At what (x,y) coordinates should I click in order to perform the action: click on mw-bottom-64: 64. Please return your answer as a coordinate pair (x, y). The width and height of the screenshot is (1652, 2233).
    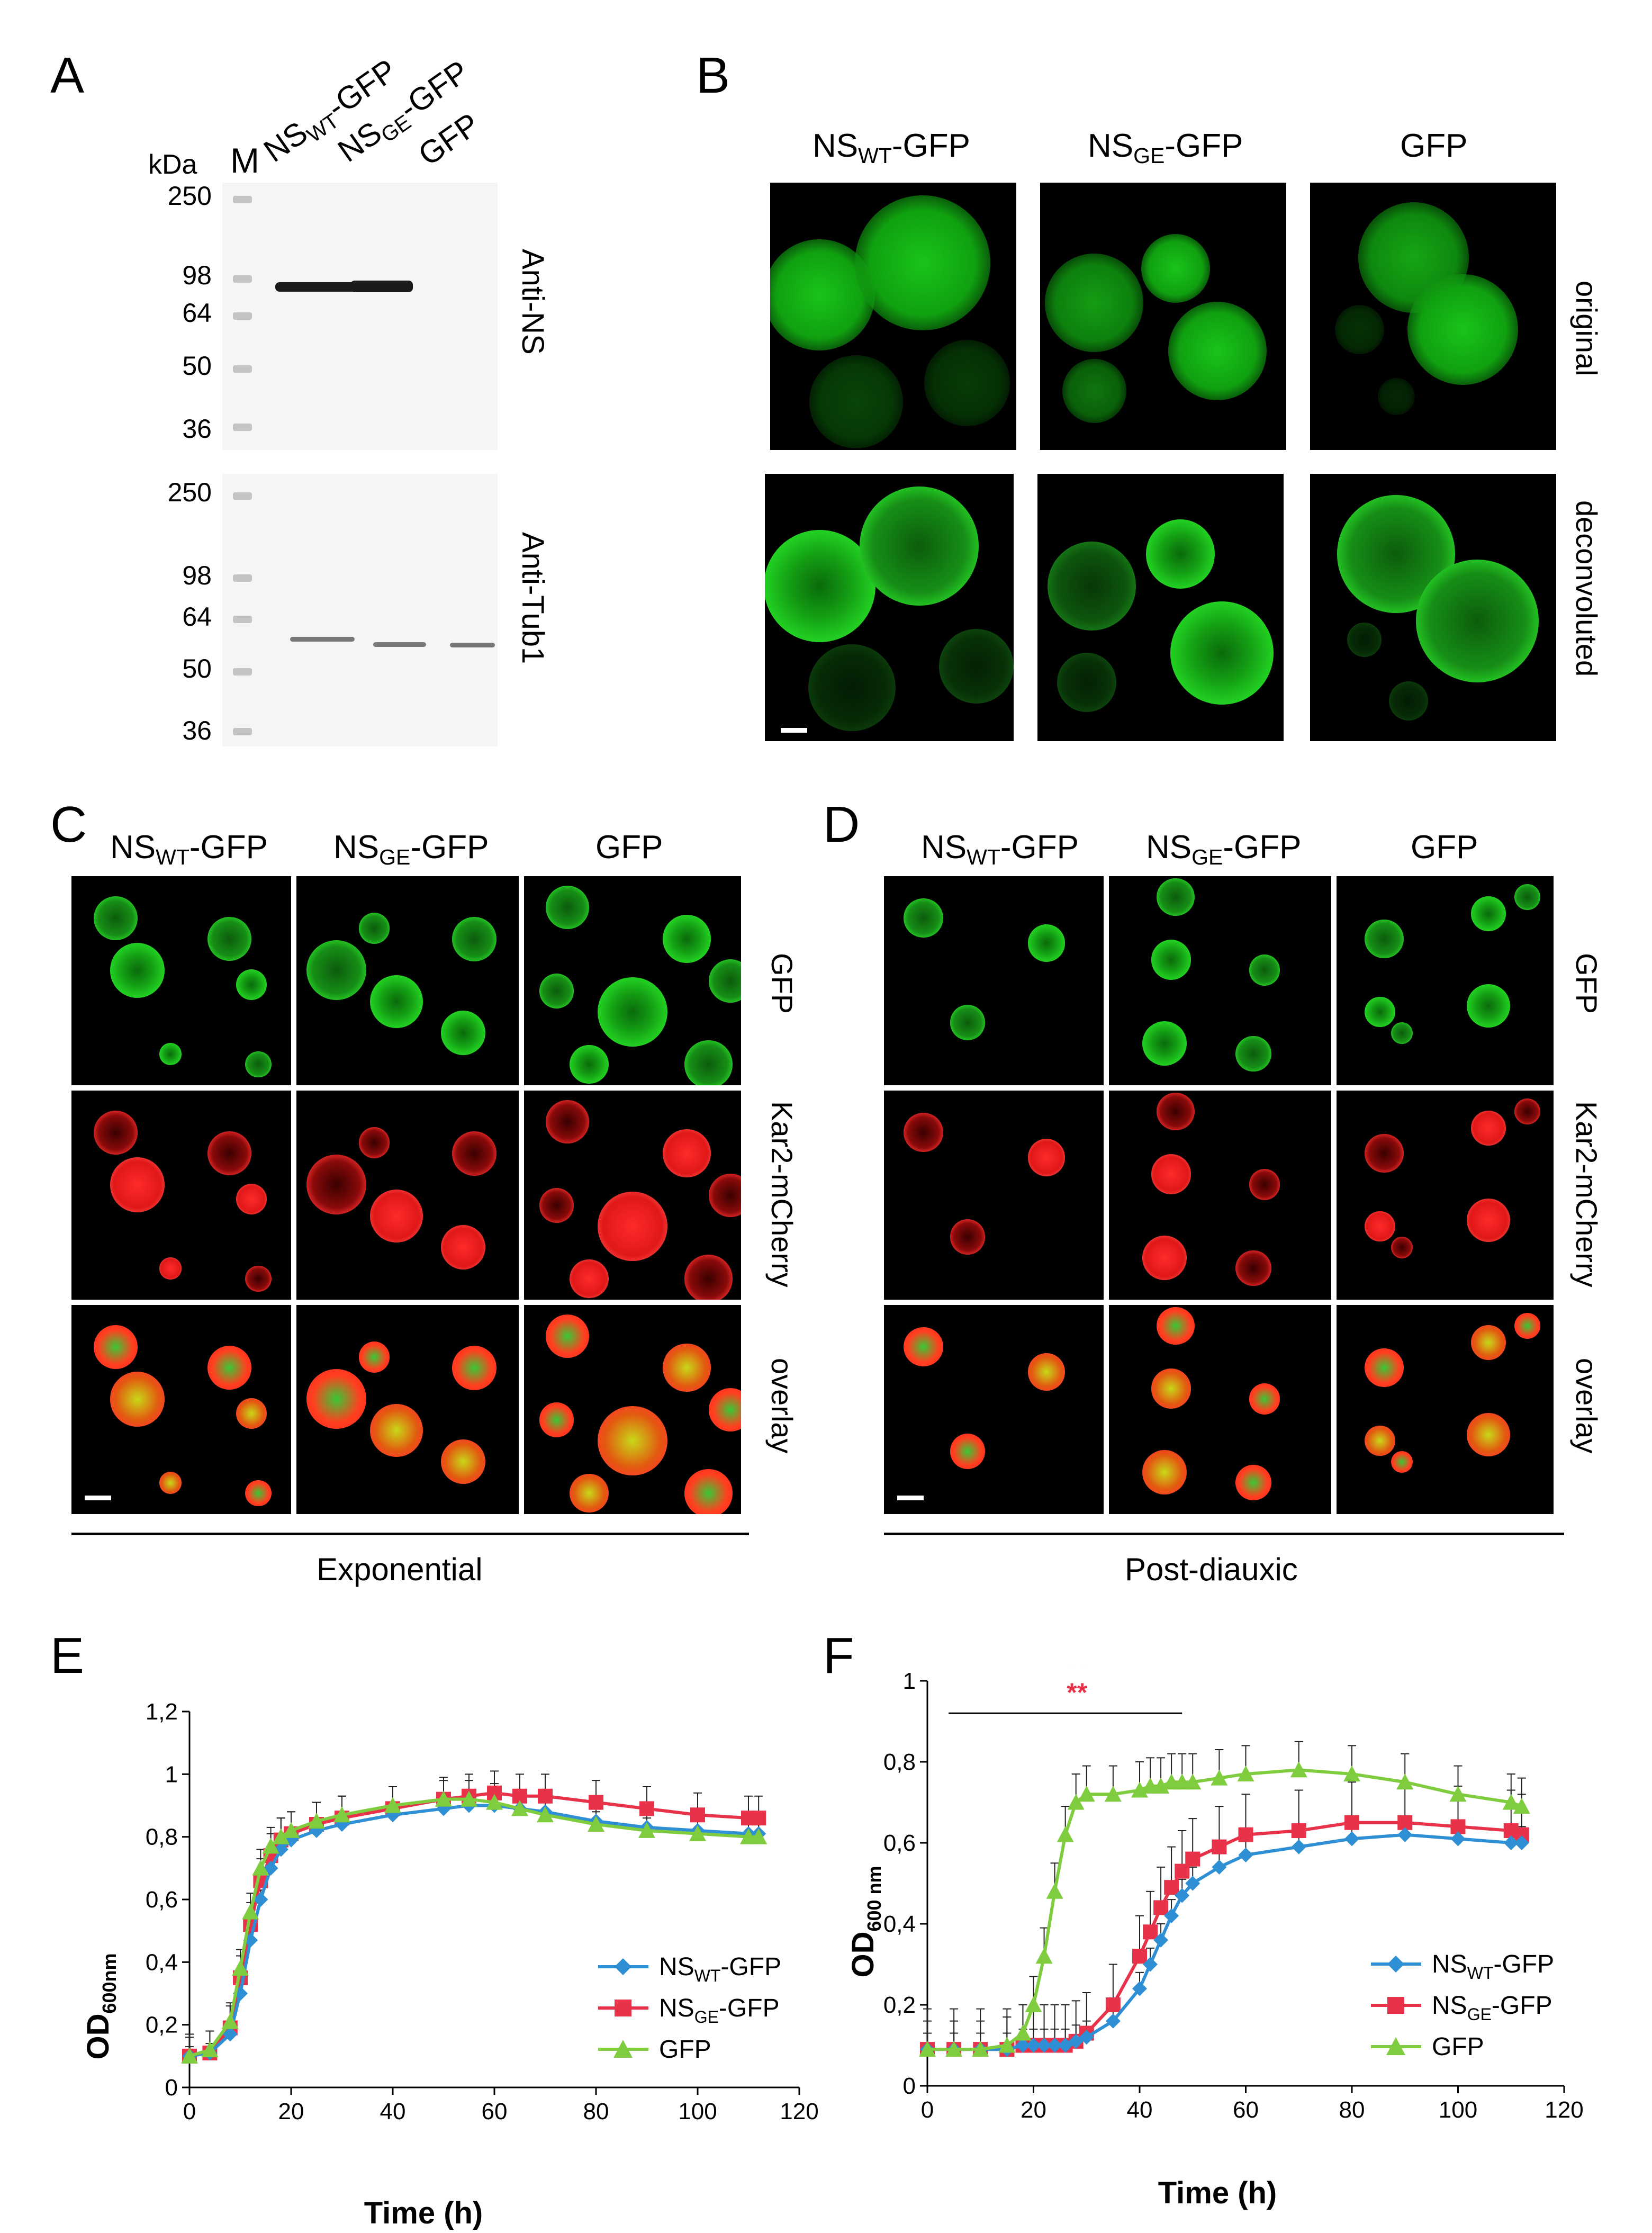
    Looking at the image, I should click on (197, 617).